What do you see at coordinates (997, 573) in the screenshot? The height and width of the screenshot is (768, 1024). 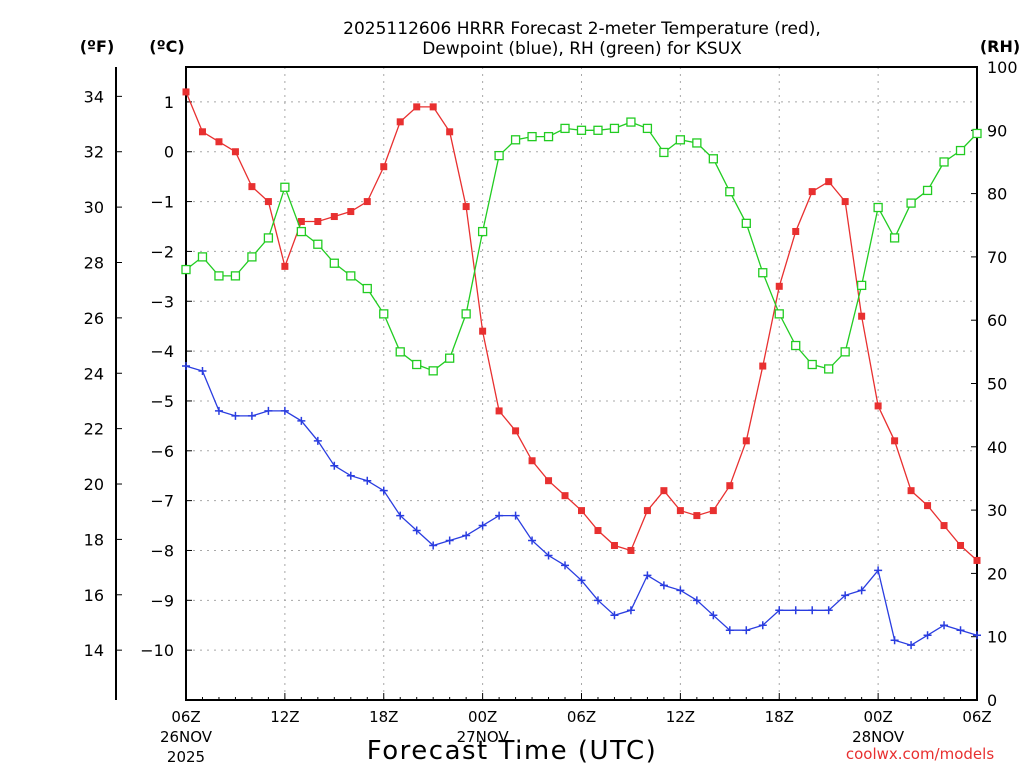 I see `rh-tick-label: 20` at bounding box center [997, 573].